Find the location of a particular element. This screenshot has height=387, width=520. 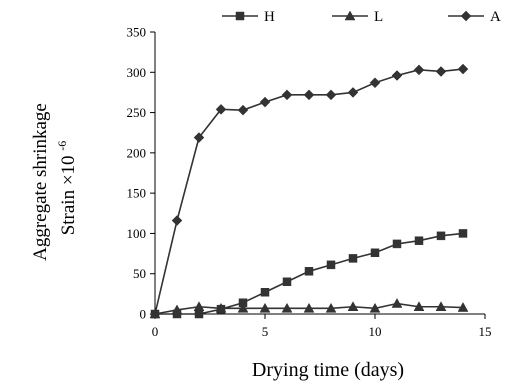

y-axis-title: Aggregate shrinkage Strain ×10 -6 is located at coordinates (54, 182).